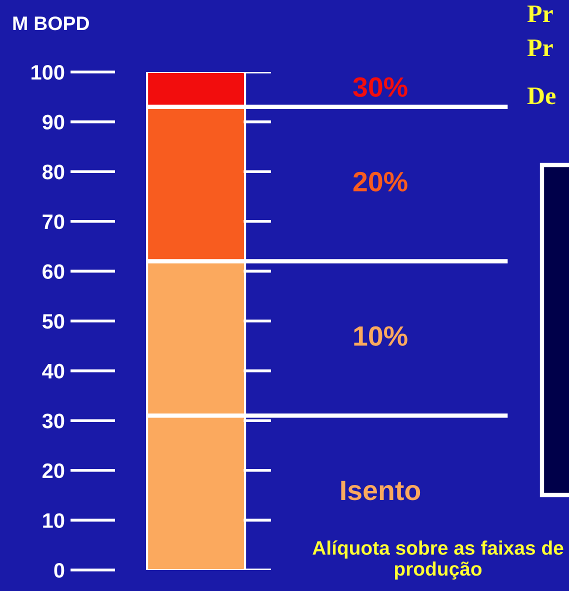 The width and height of the screenshot is (569, 591). What do you see at coordinates (59, 570) in the screenshot?
I see `y-tick-label: 0` at bounding box center [59, 570].